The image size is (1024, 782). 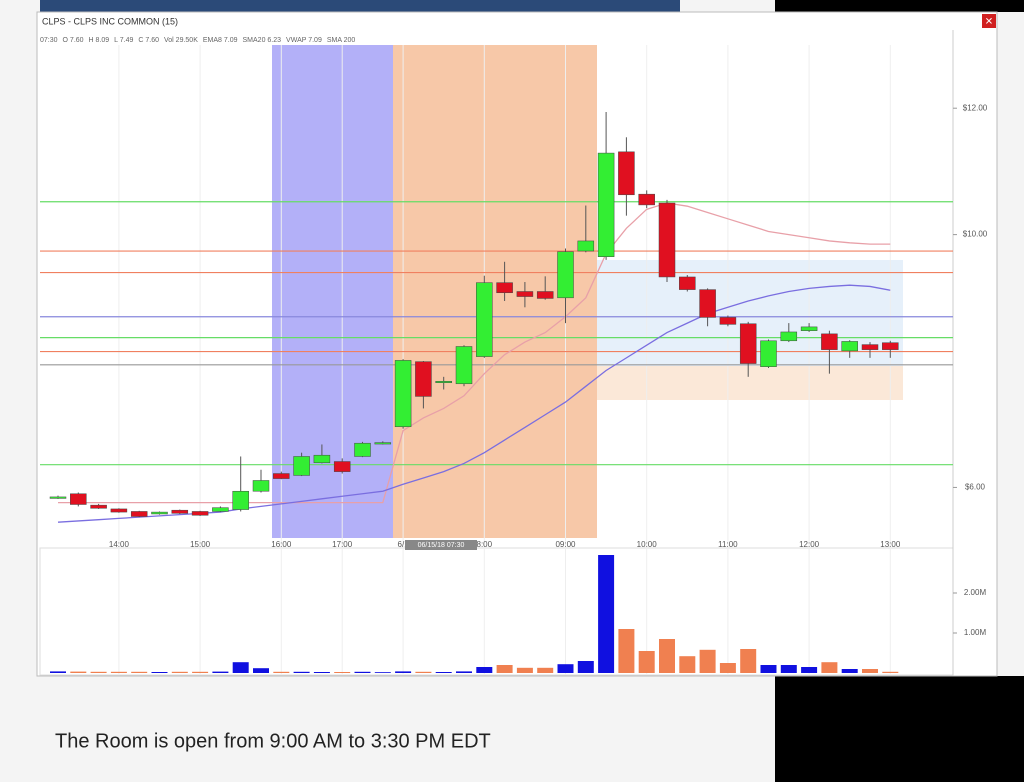 What do you see at coordinates (890, 544) in the screenshot?
I see `x-tick-label: 13:00` at bounding box center [890, 544].